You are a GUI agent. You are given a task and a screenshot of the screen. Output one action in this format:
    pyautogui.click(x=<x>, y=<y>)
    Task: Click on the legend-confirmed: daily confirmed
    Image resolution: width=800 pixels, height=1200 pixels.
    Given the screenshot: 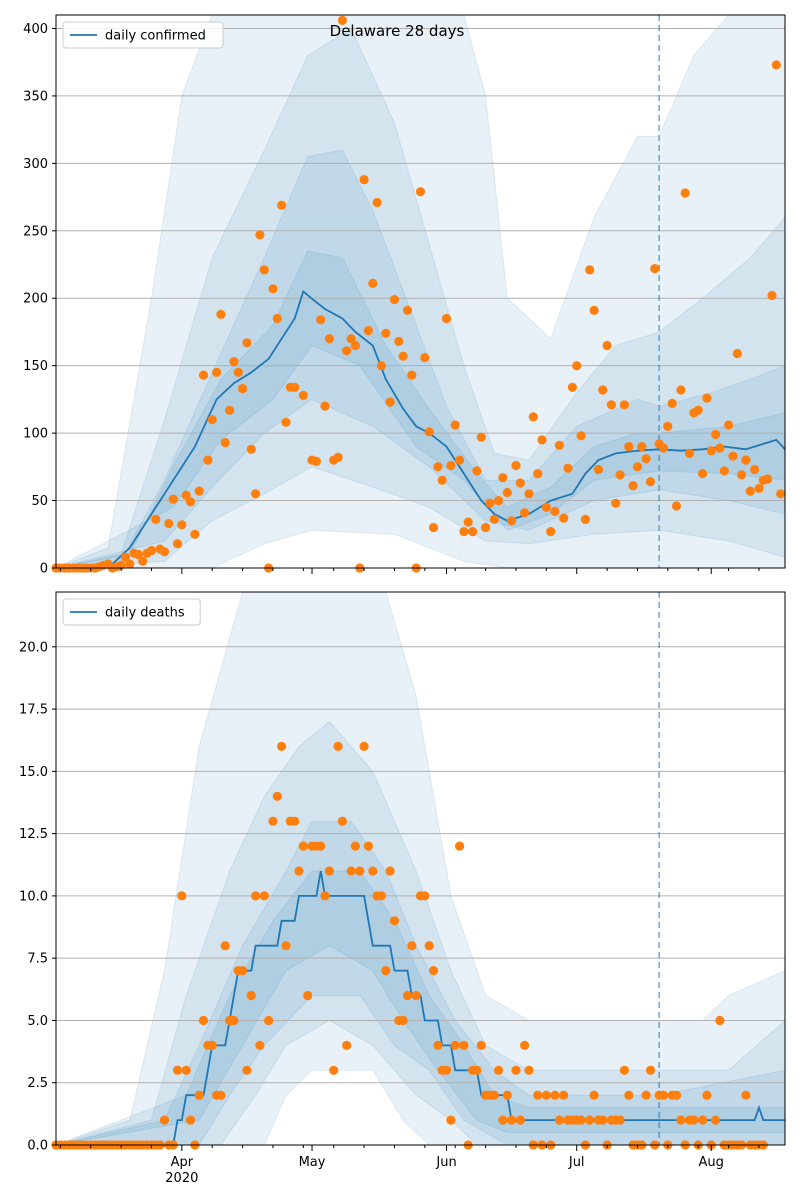 What is the action you would take?
    pyautogui.click(x=143, y=35)
    